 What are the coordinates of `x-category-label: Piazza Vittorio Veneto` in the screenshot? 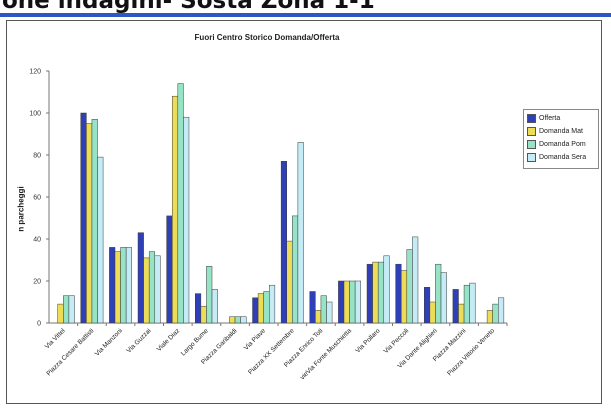 It's located at (471, 352).